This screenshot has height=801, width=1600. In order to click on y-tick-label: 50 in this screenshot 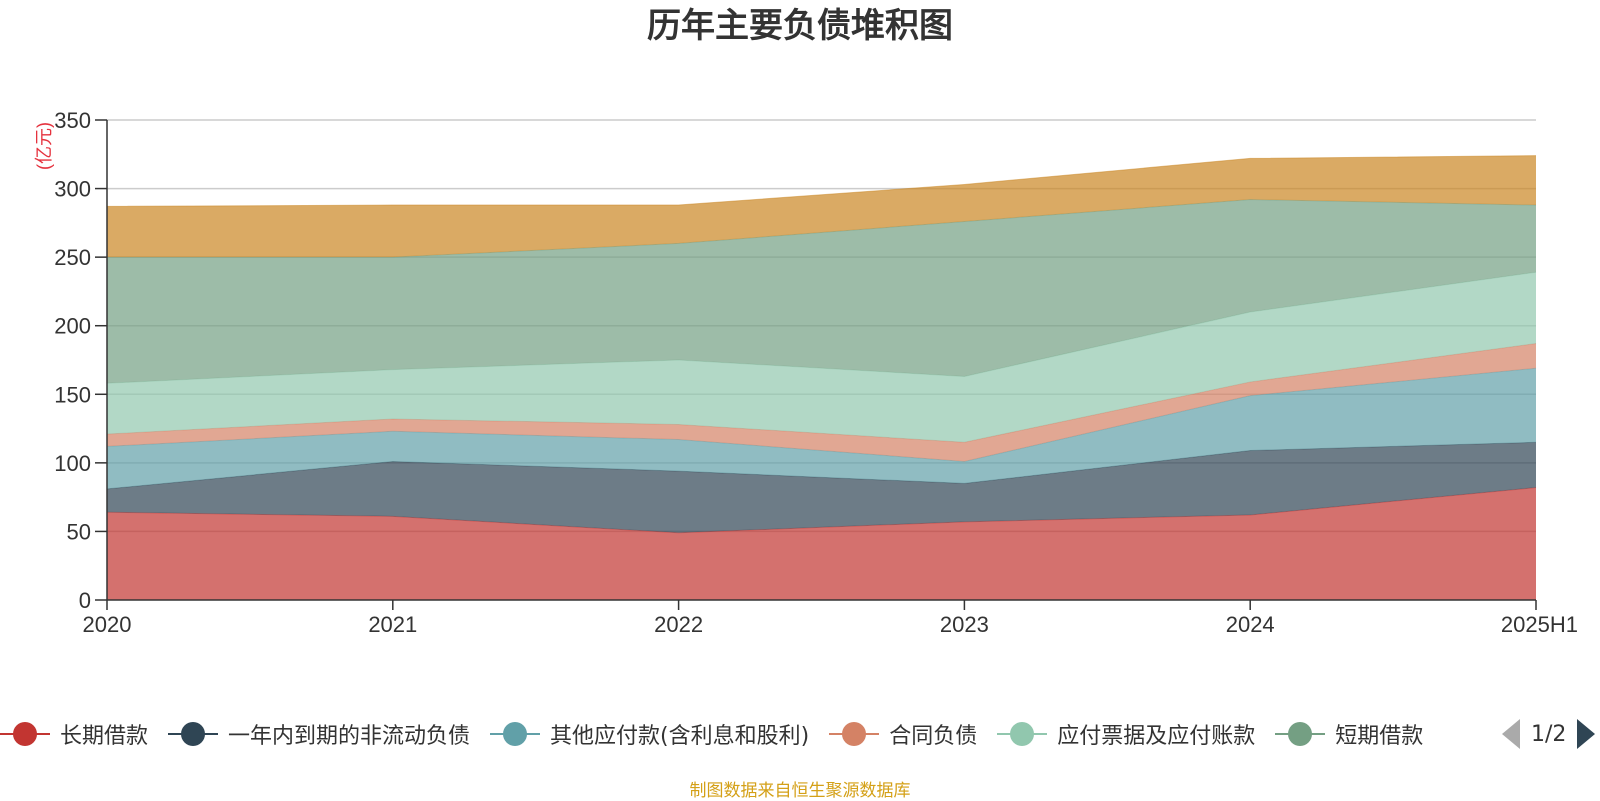, I will do `click(79, 531)`.